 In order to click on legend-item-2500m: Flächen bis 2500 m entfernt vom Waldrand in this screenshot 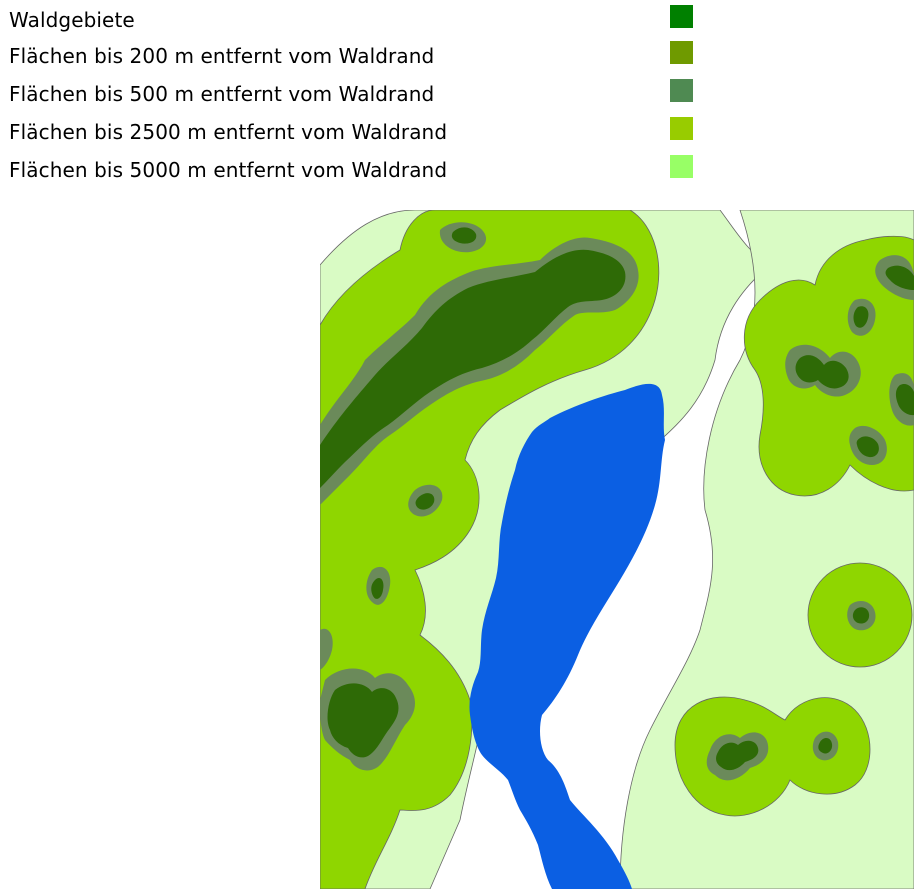, I will do `click(359, 135)`.